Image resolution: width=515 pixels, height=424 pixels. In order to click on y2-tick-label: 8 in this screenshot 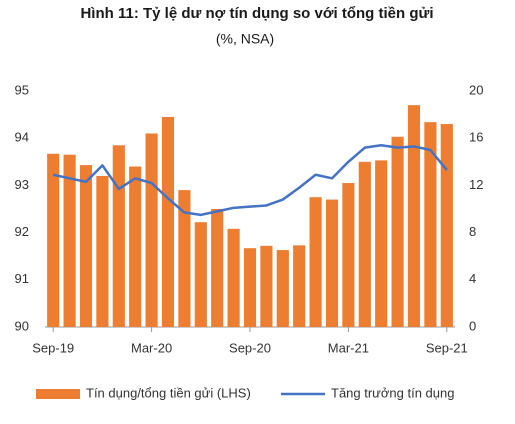, I will do `click(472, 231)`.